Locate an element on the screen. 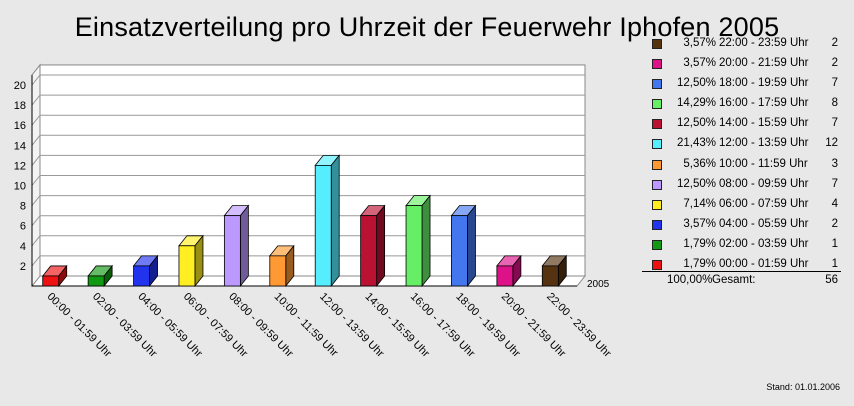  legend-range: 12:00 - 13:59 Uhr is located at coordinates (764, 143).